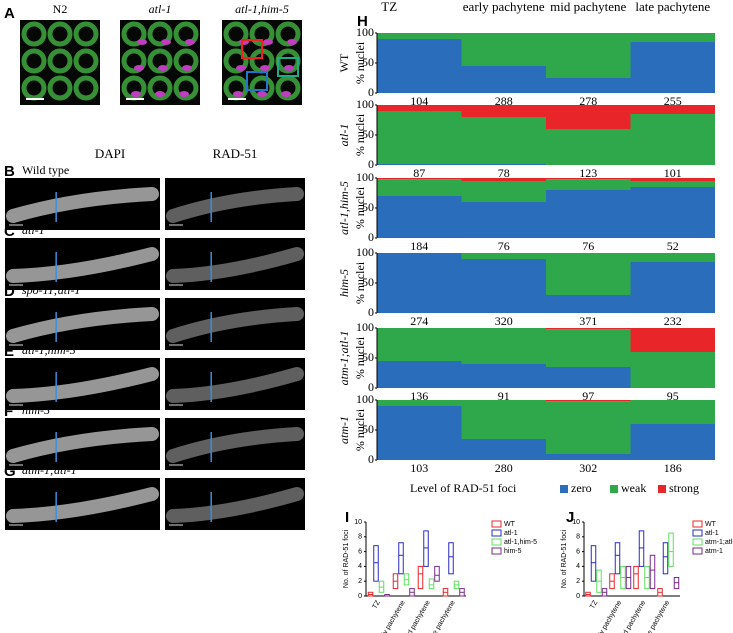 Image resolution: width=733 pixels, height=633 pixels. What do you see at coordinates (360, 62) in the screenshot?
I see `y-axis-title: % nuclei` at bounding box center [360, 62].